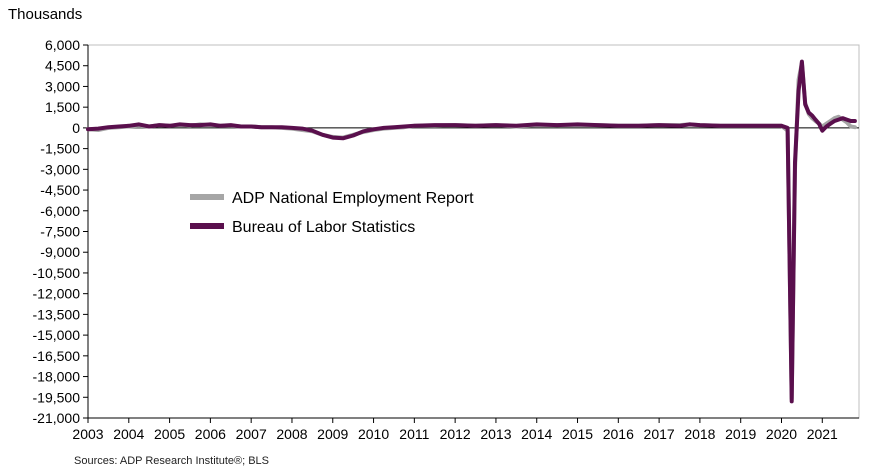  What do you see at coordinates (536, 434) in the screenshot?
I see `x-tick-label: 2014` at bounding box center [536, 434].